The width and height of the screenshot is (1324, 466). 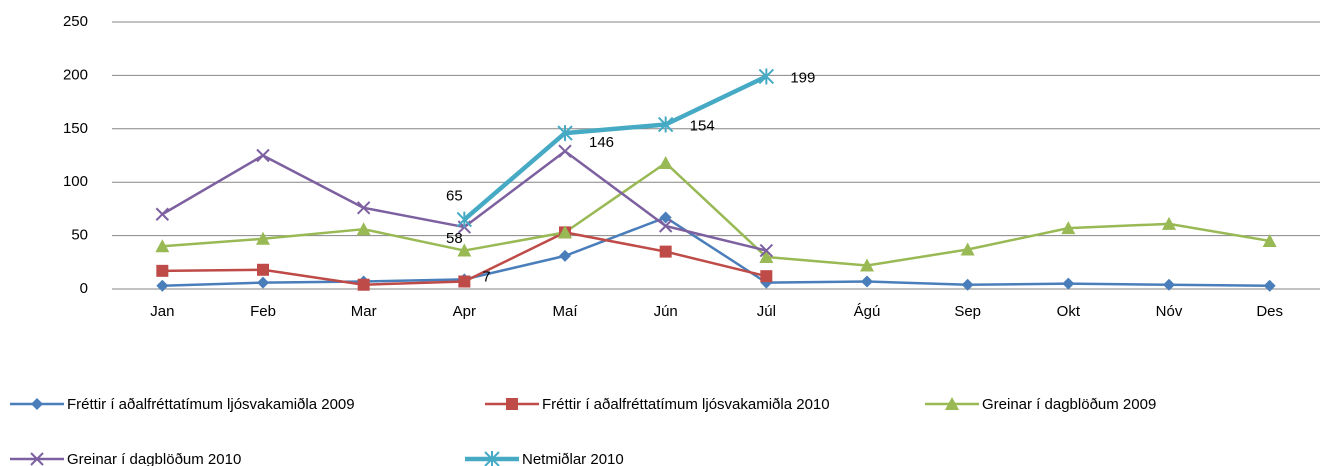 I want to click on x-tick-label: Jún, so click(x=666, y=311).